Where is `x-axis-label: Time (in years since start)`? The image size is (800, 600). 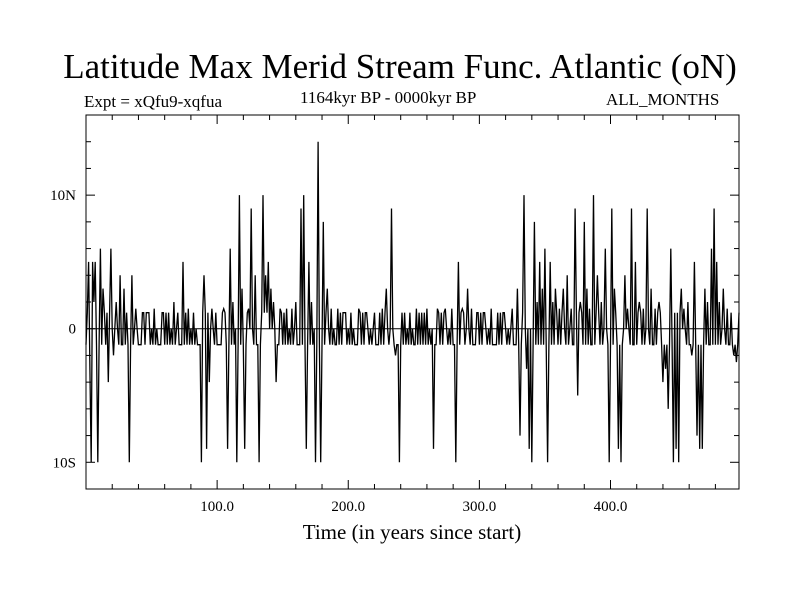 x-axis-label: Time (in years since start) is located at coordinates (412, 532).